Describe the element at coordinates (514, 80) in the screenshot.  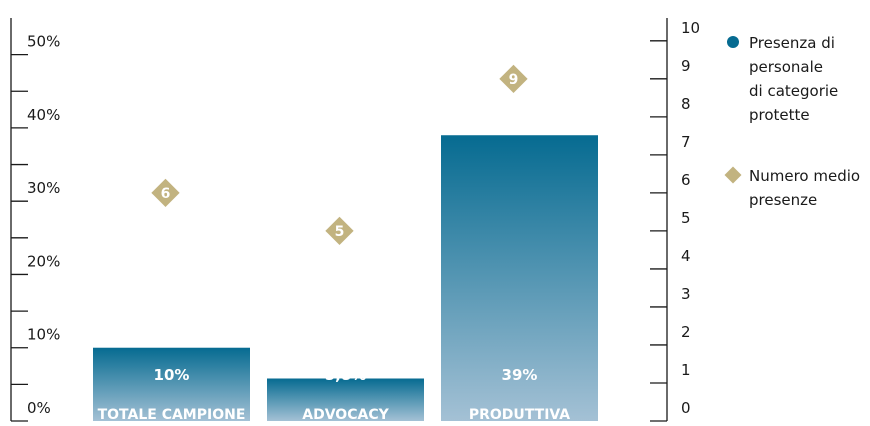
I see `diamond-value-label: 9` at that location.